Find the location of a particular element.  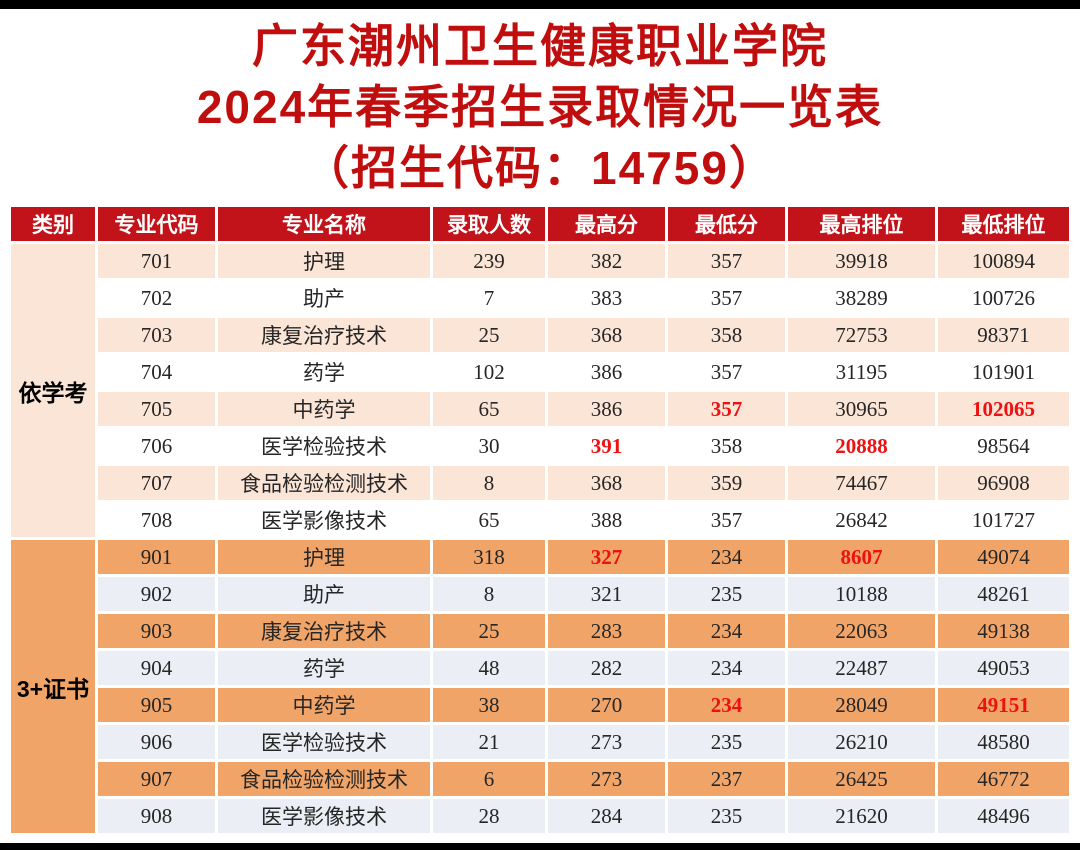

table-cell: 383 is located at coordinates (606, 298).